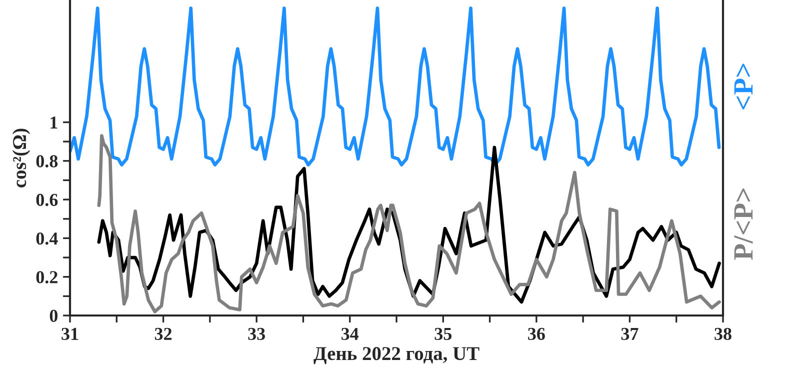 The image size is (800, 379). What do you see at coordinates (47, 200) in the screenshot?
I see `y-tick-label: 0.6` at bounding box center [47, 200].